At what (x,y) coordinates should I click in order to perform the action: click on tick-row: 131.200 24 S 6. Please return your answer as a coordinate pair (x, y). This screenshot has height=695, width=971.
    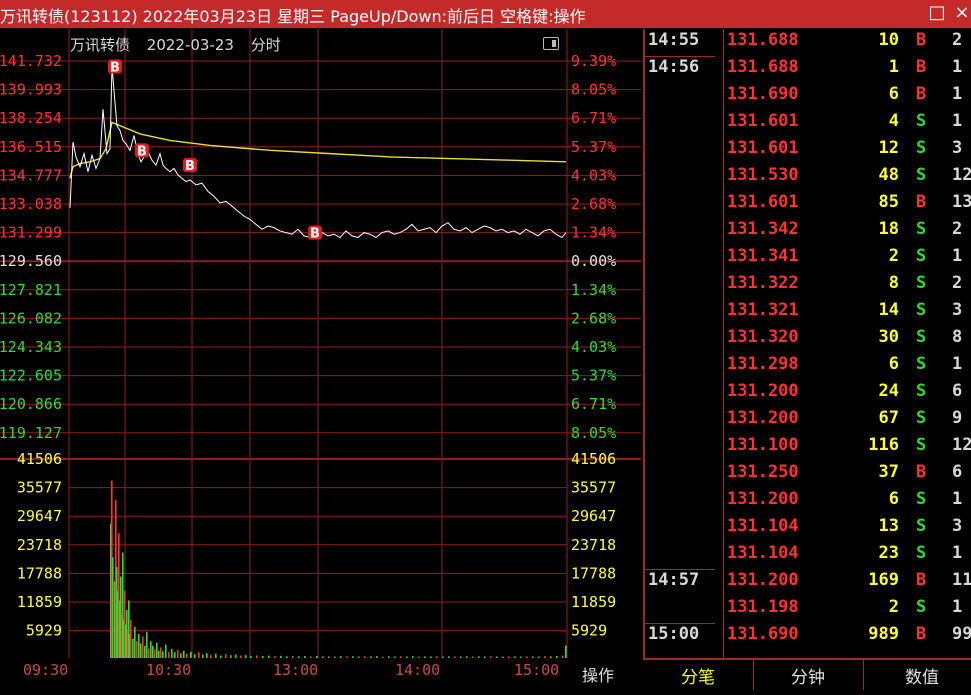
    Looking at the image, I should click on (808, 394).